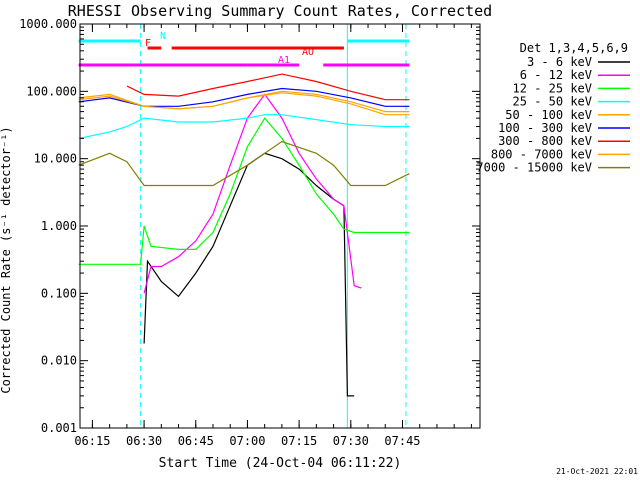 The image size is (640, 480). I want to click on x-tick-label: 07:15, so click(299, 441).